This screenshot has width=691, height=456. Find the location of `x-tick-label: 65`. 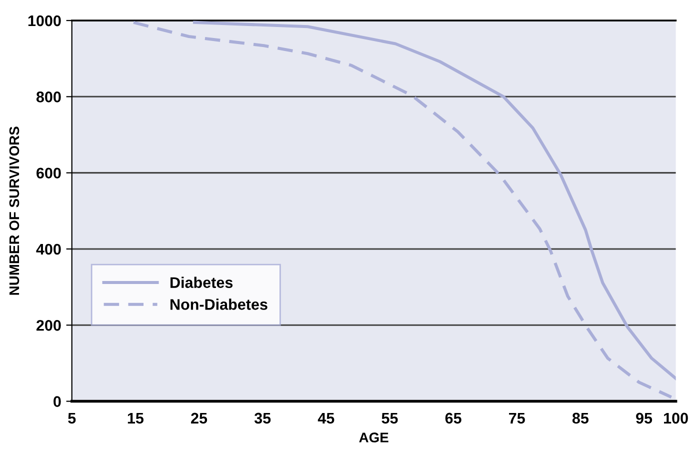

x-tick-label: 65 is located at coordinates (453, 418).